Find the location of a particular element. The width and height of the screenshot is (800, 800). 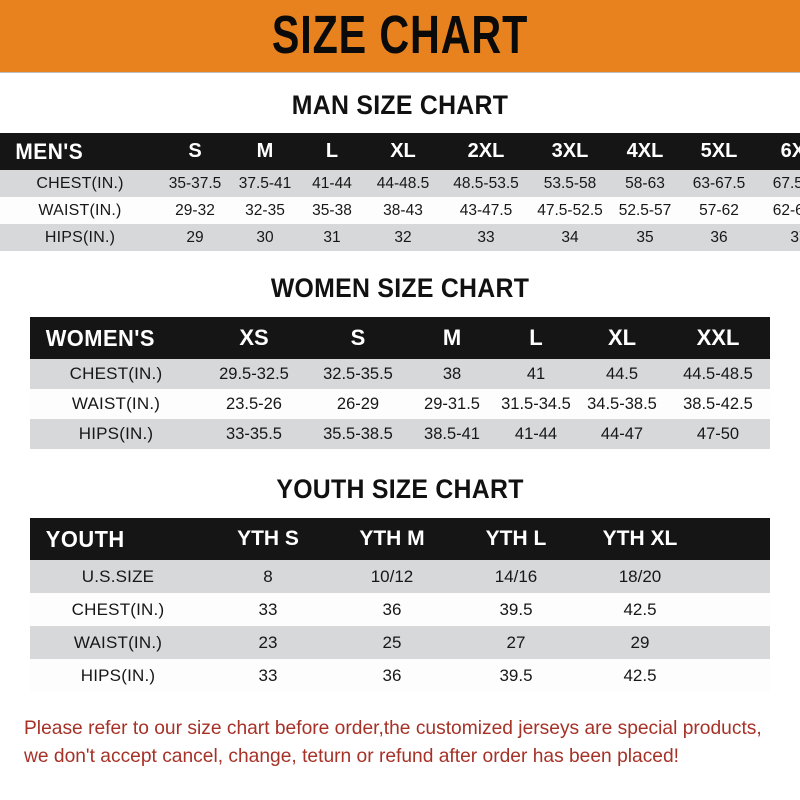

youth-us-size-xl: 18/20 is located at coordinates (640, 576).